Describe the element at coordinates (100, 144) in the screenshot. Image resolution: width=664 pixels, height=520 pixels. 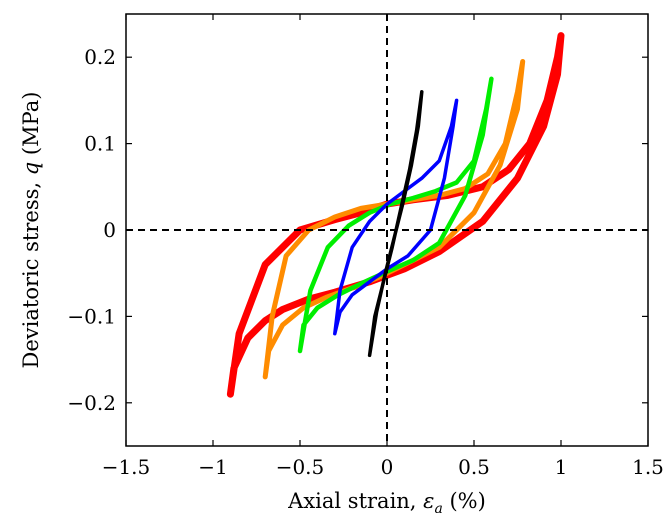
I see `y-tick-label: 0.1` at that location.